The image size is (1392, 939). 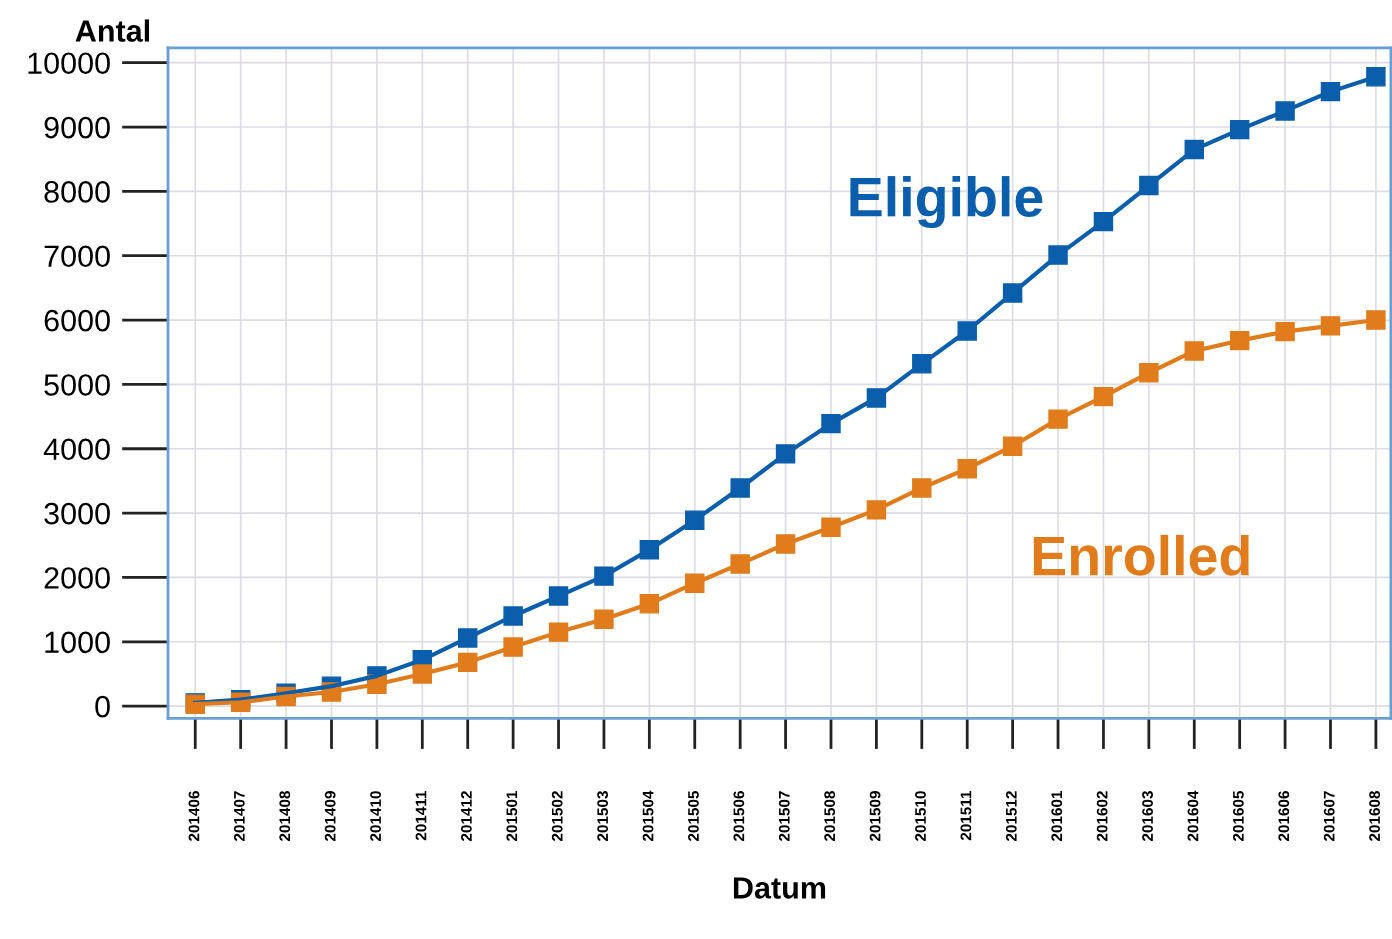 I want to click on y-tick-label: 3000, so click(x=77, y=513).